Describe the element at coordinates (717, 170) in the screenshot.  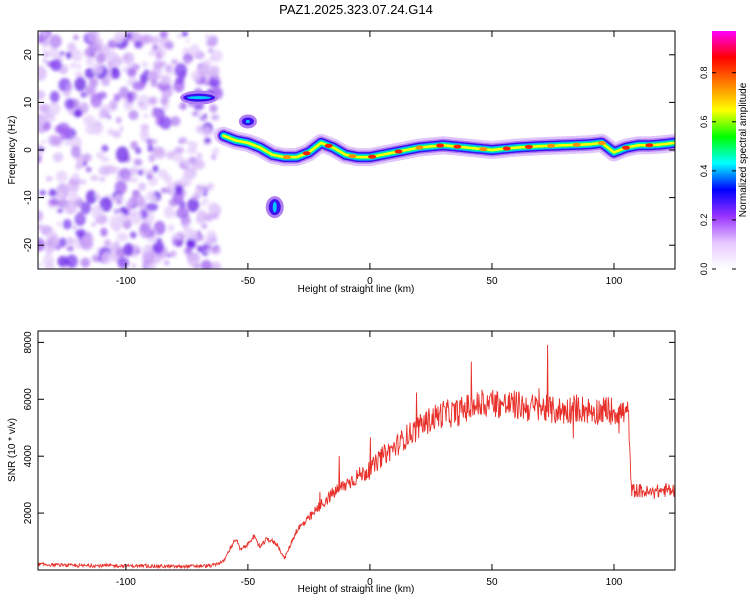
I see `colorbar-ticks: 0.0 0.2 0.4 0.6 0.8` at that location.